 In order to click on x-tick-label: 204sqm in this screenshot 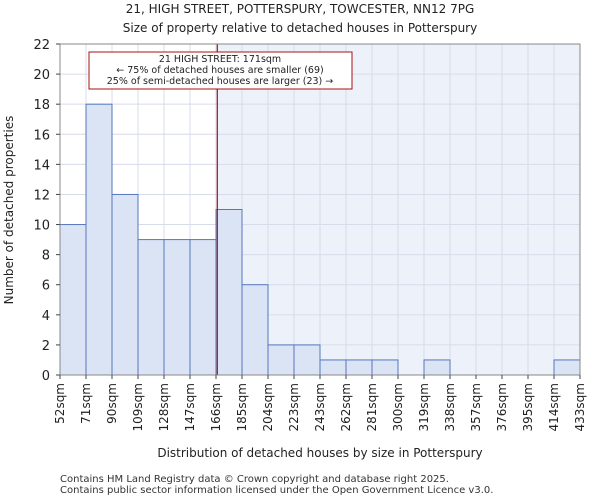, I will do `click(268, 407)`.